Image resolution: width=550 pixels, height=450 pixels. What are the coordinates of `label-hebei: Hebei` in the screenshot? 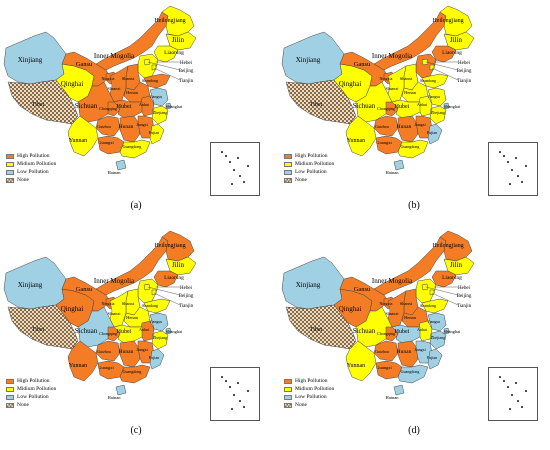 It's located at (186, 63).